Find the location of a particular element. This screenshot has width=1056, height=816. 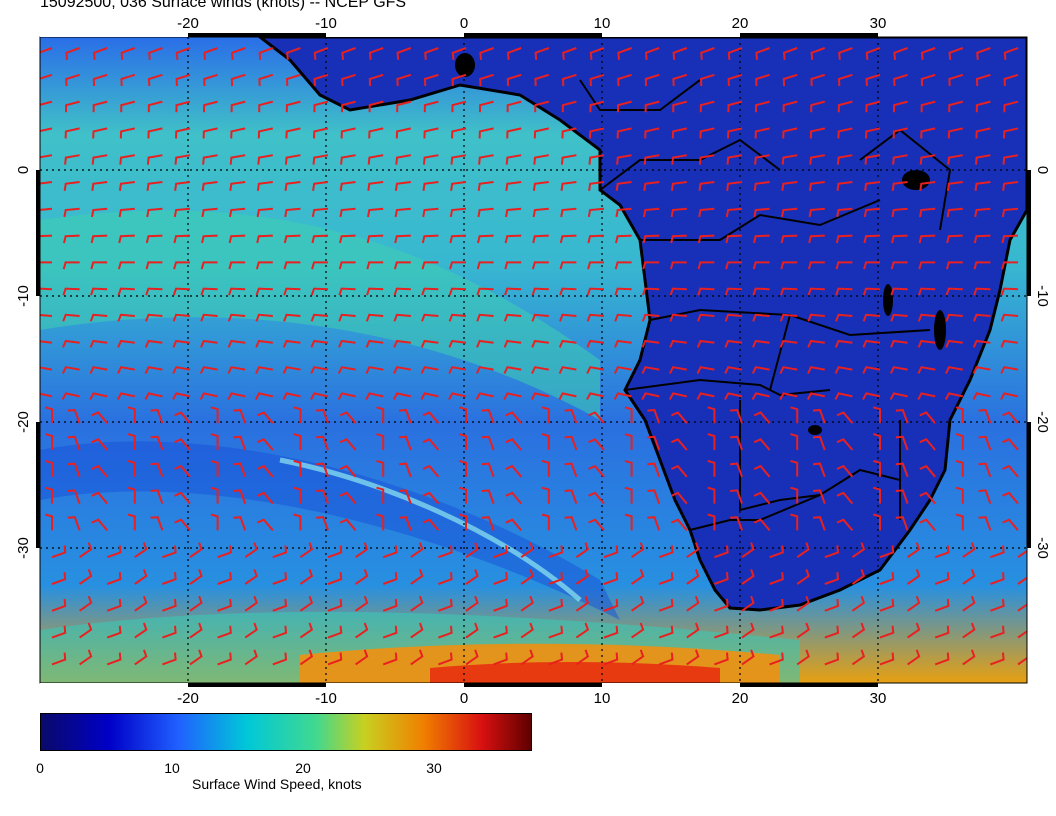

lon-label: -10 is located at coordinates (326, 23).